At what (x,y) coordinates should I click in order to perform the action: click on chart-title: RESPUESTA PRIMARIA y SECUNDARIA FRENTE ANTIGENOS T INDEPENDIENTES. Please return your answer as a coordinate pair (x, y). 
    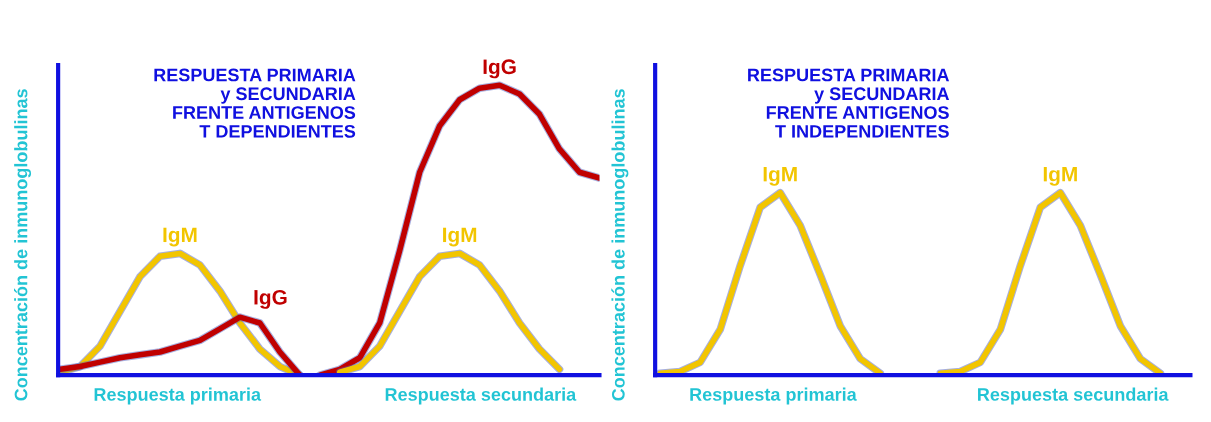
    Looking at the image, I should click on (849, 103).